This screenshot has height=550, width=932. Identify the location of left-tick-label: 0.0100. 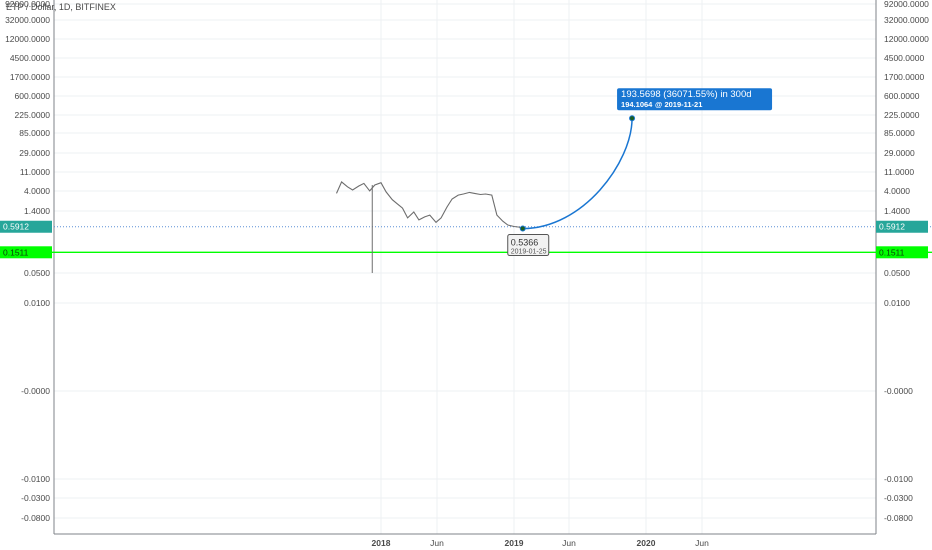
(37, 303).